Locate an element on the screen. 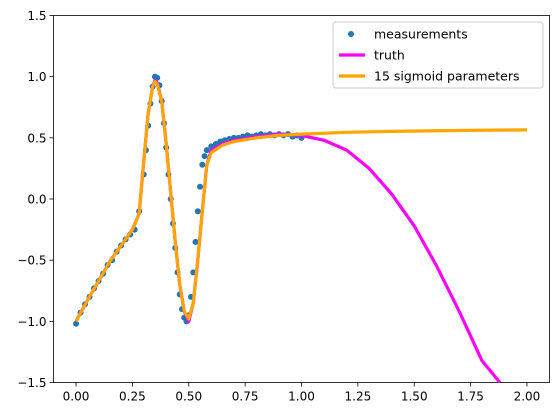 The width and height of the screenshot is (559, 418). x-tick-label: 0.75 is located at coordinates (245, 397).